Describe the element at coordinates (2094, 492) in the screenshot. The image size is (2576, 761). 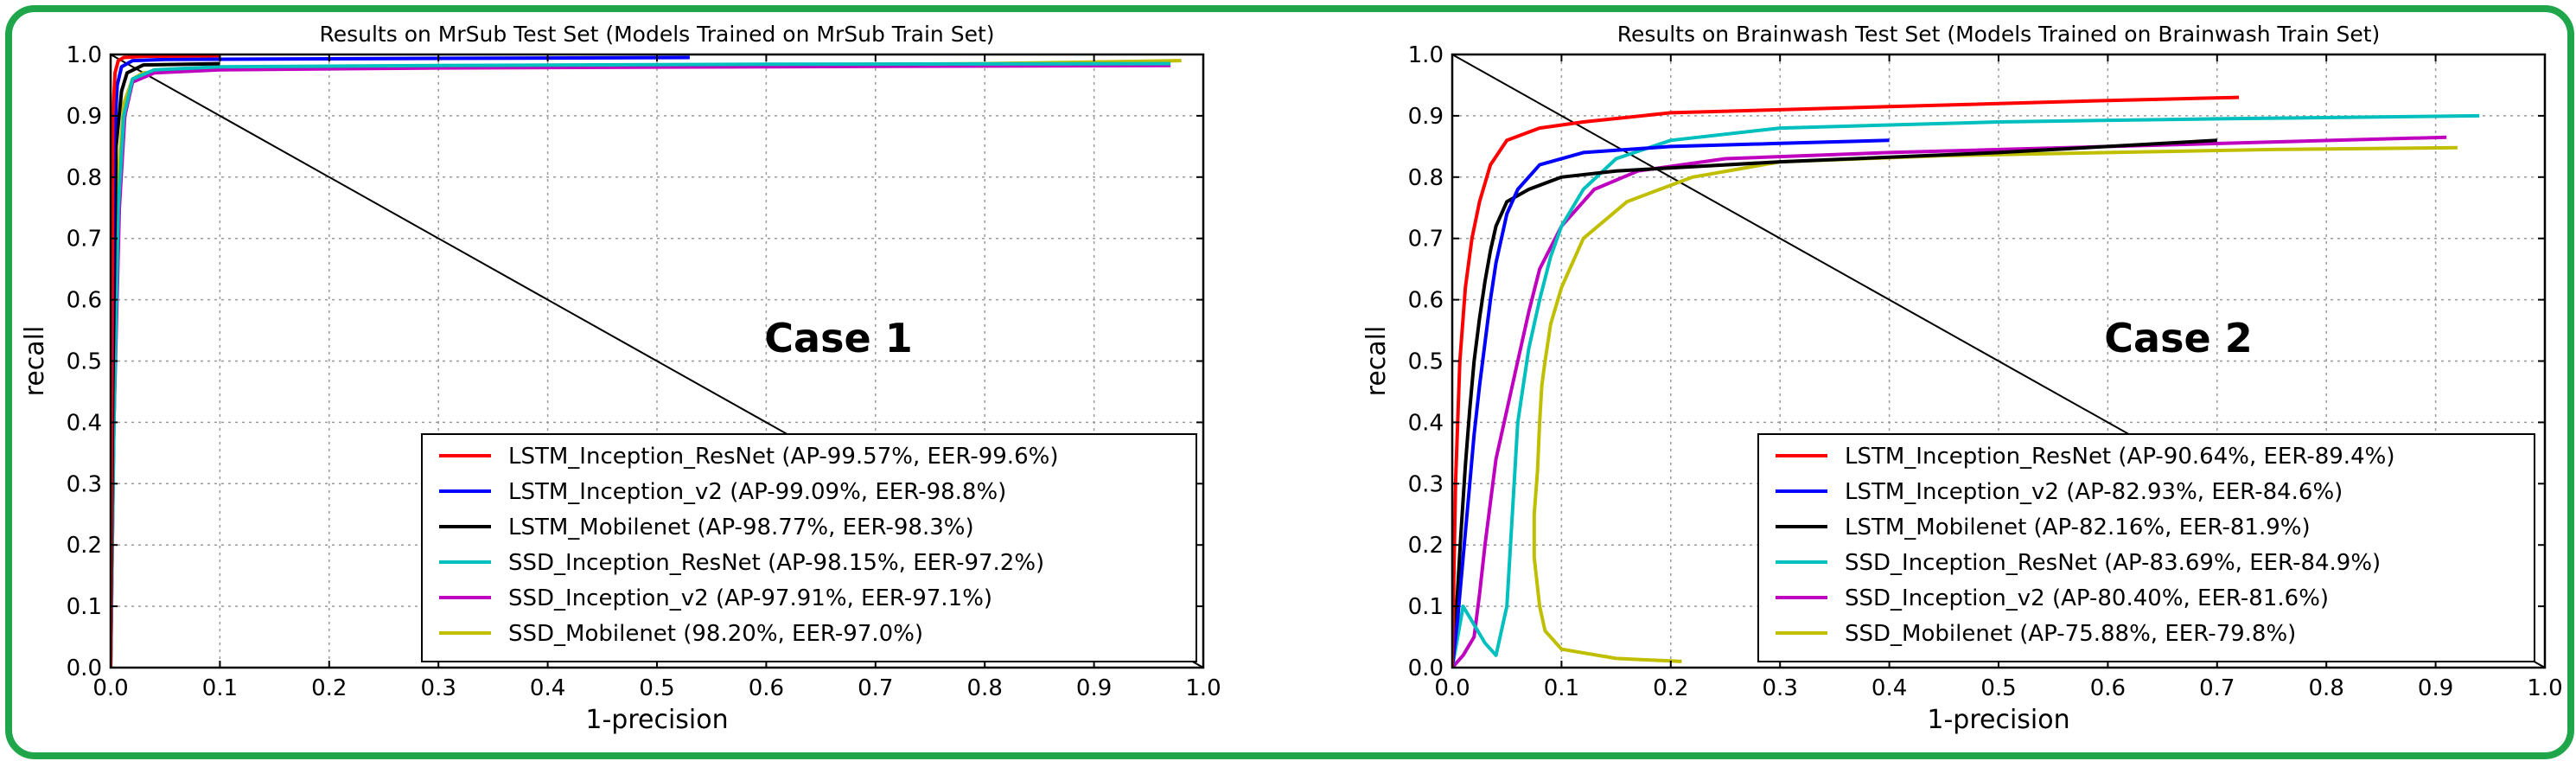
I see `legend-label: LSTM_Inception_v2 (AP-82.93%, EER-84.6%)` at that location.